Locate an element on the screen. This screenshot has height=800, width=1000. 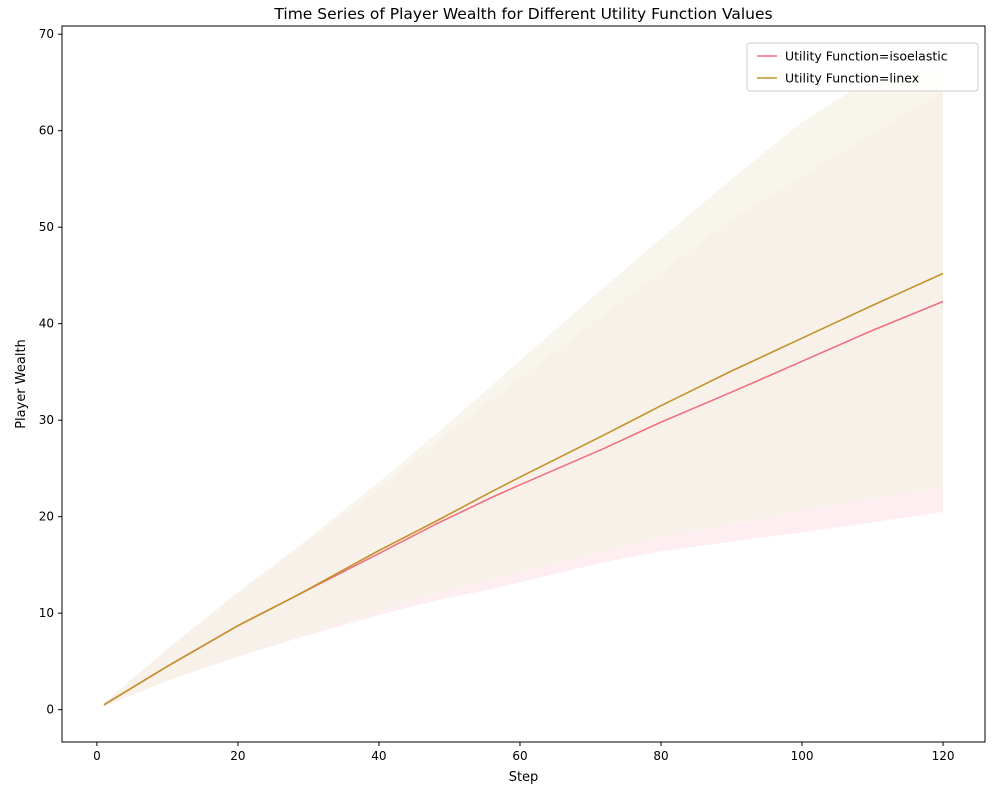
x-tick-label: 100 is located at coordinates (802, 756).